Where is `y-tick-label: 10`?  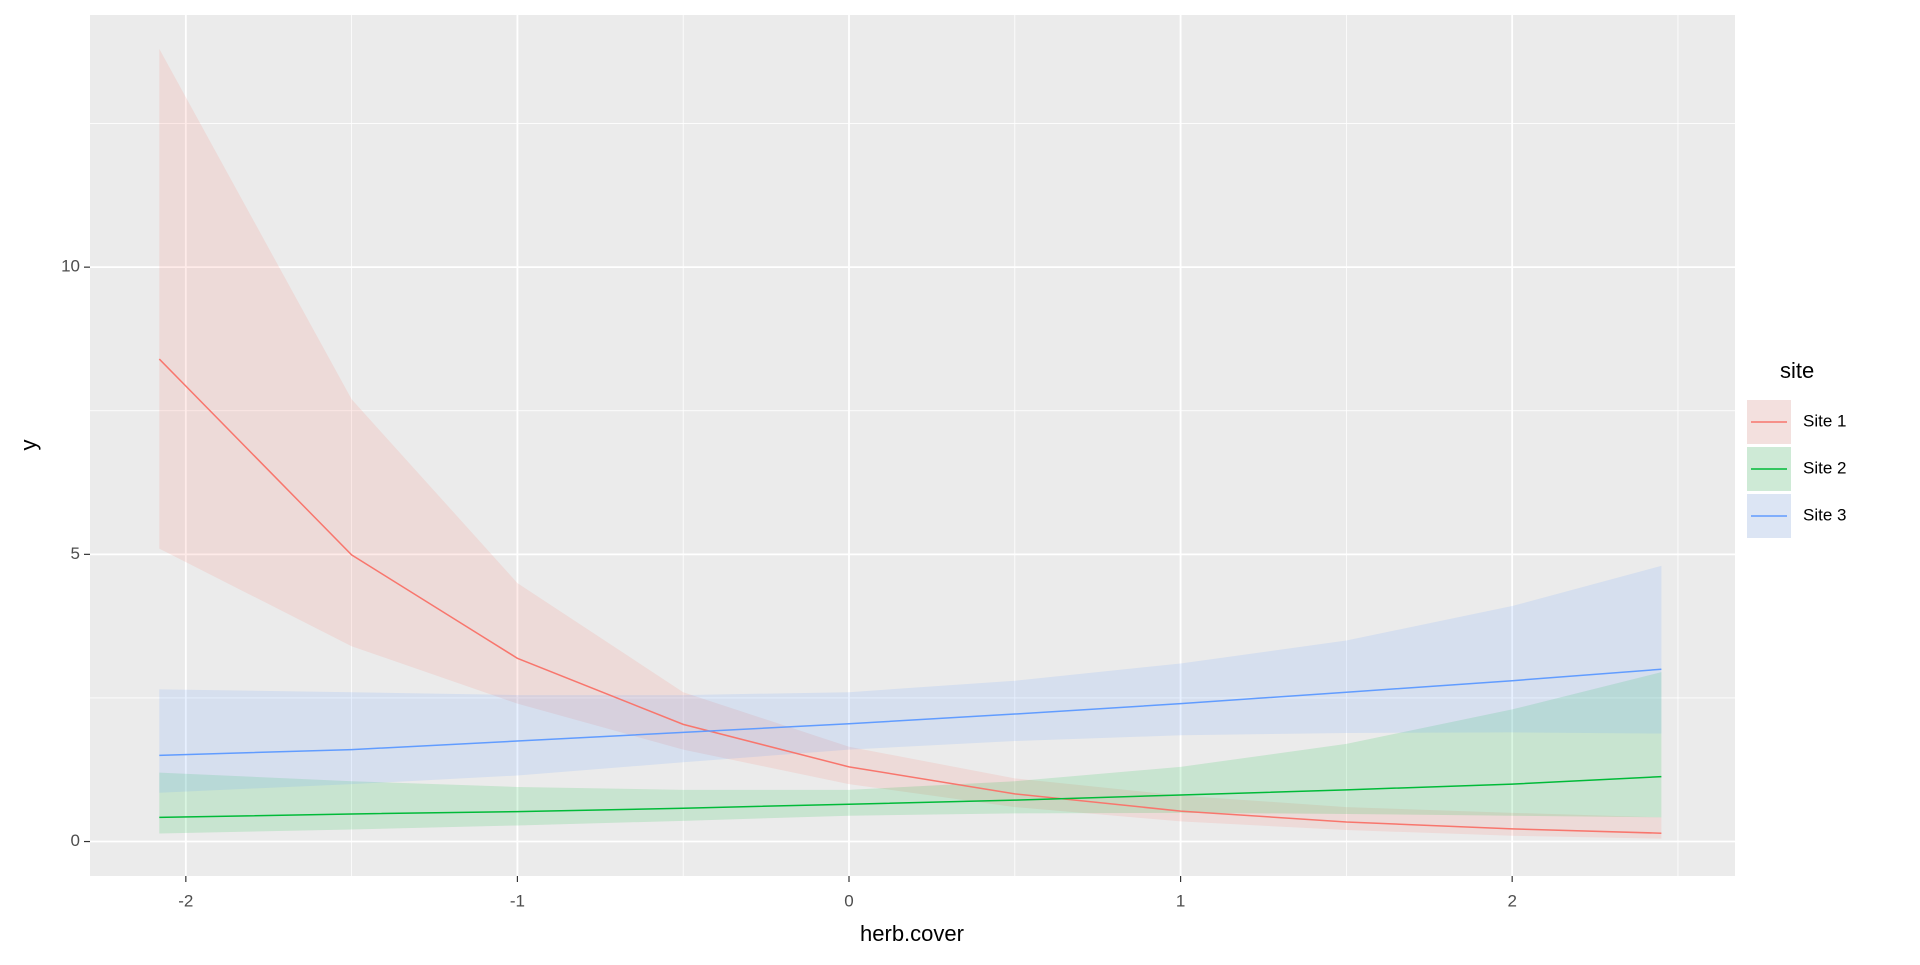
y-tick-label: 10 is located at coordinates (70, 266).